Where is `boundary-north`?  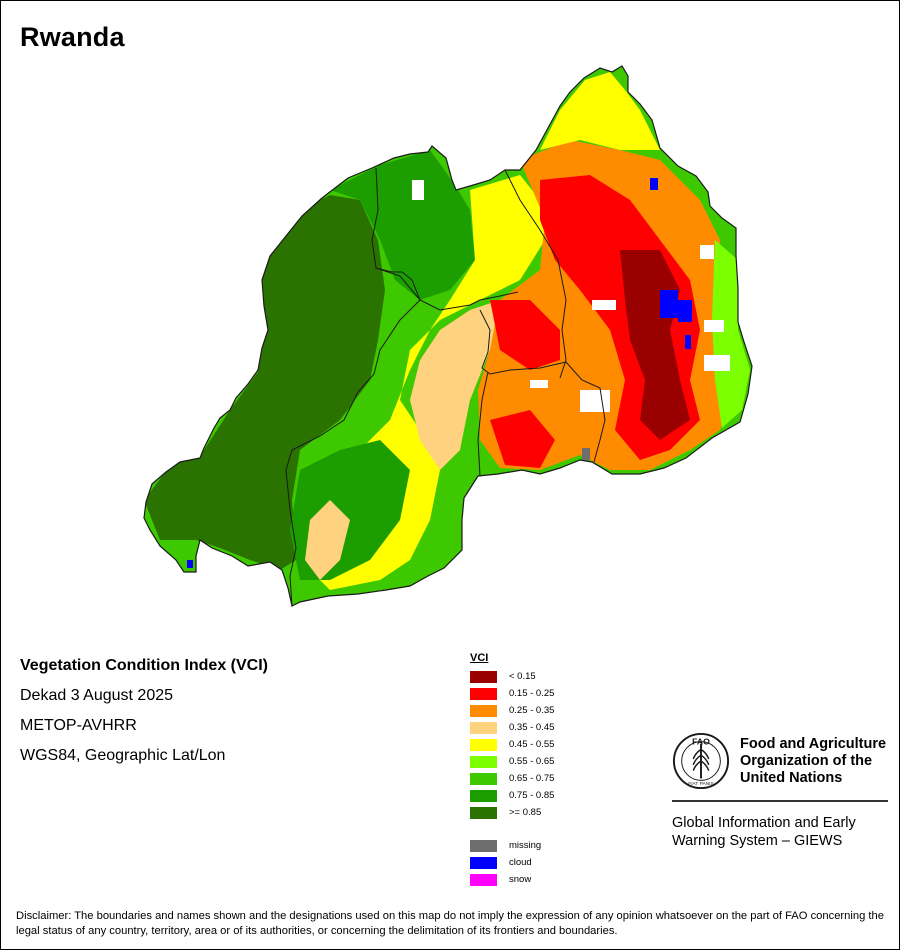 boundary-north is located at coordinates (396, 234).